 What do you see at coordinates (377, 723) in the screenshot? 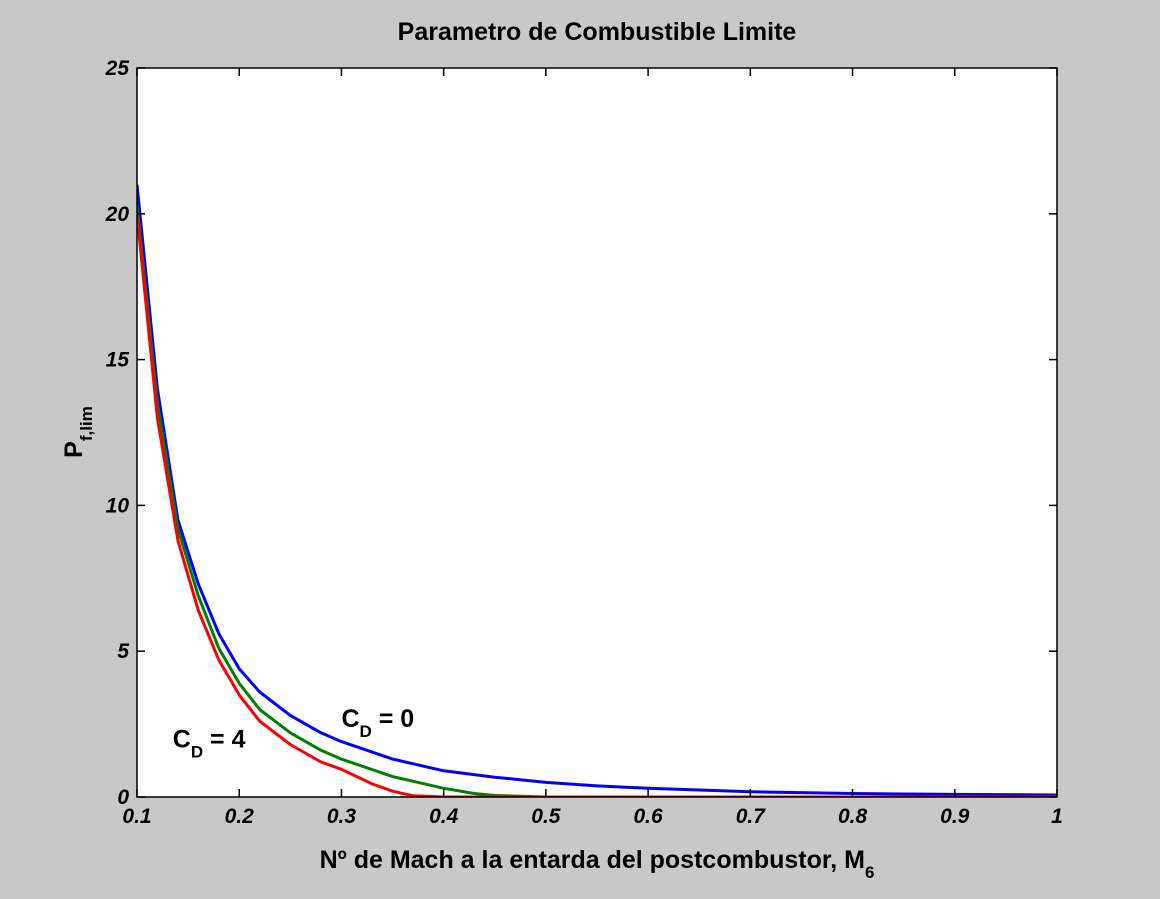
I see `annotation-0: CD = 0` at bounding box center [377, 723].